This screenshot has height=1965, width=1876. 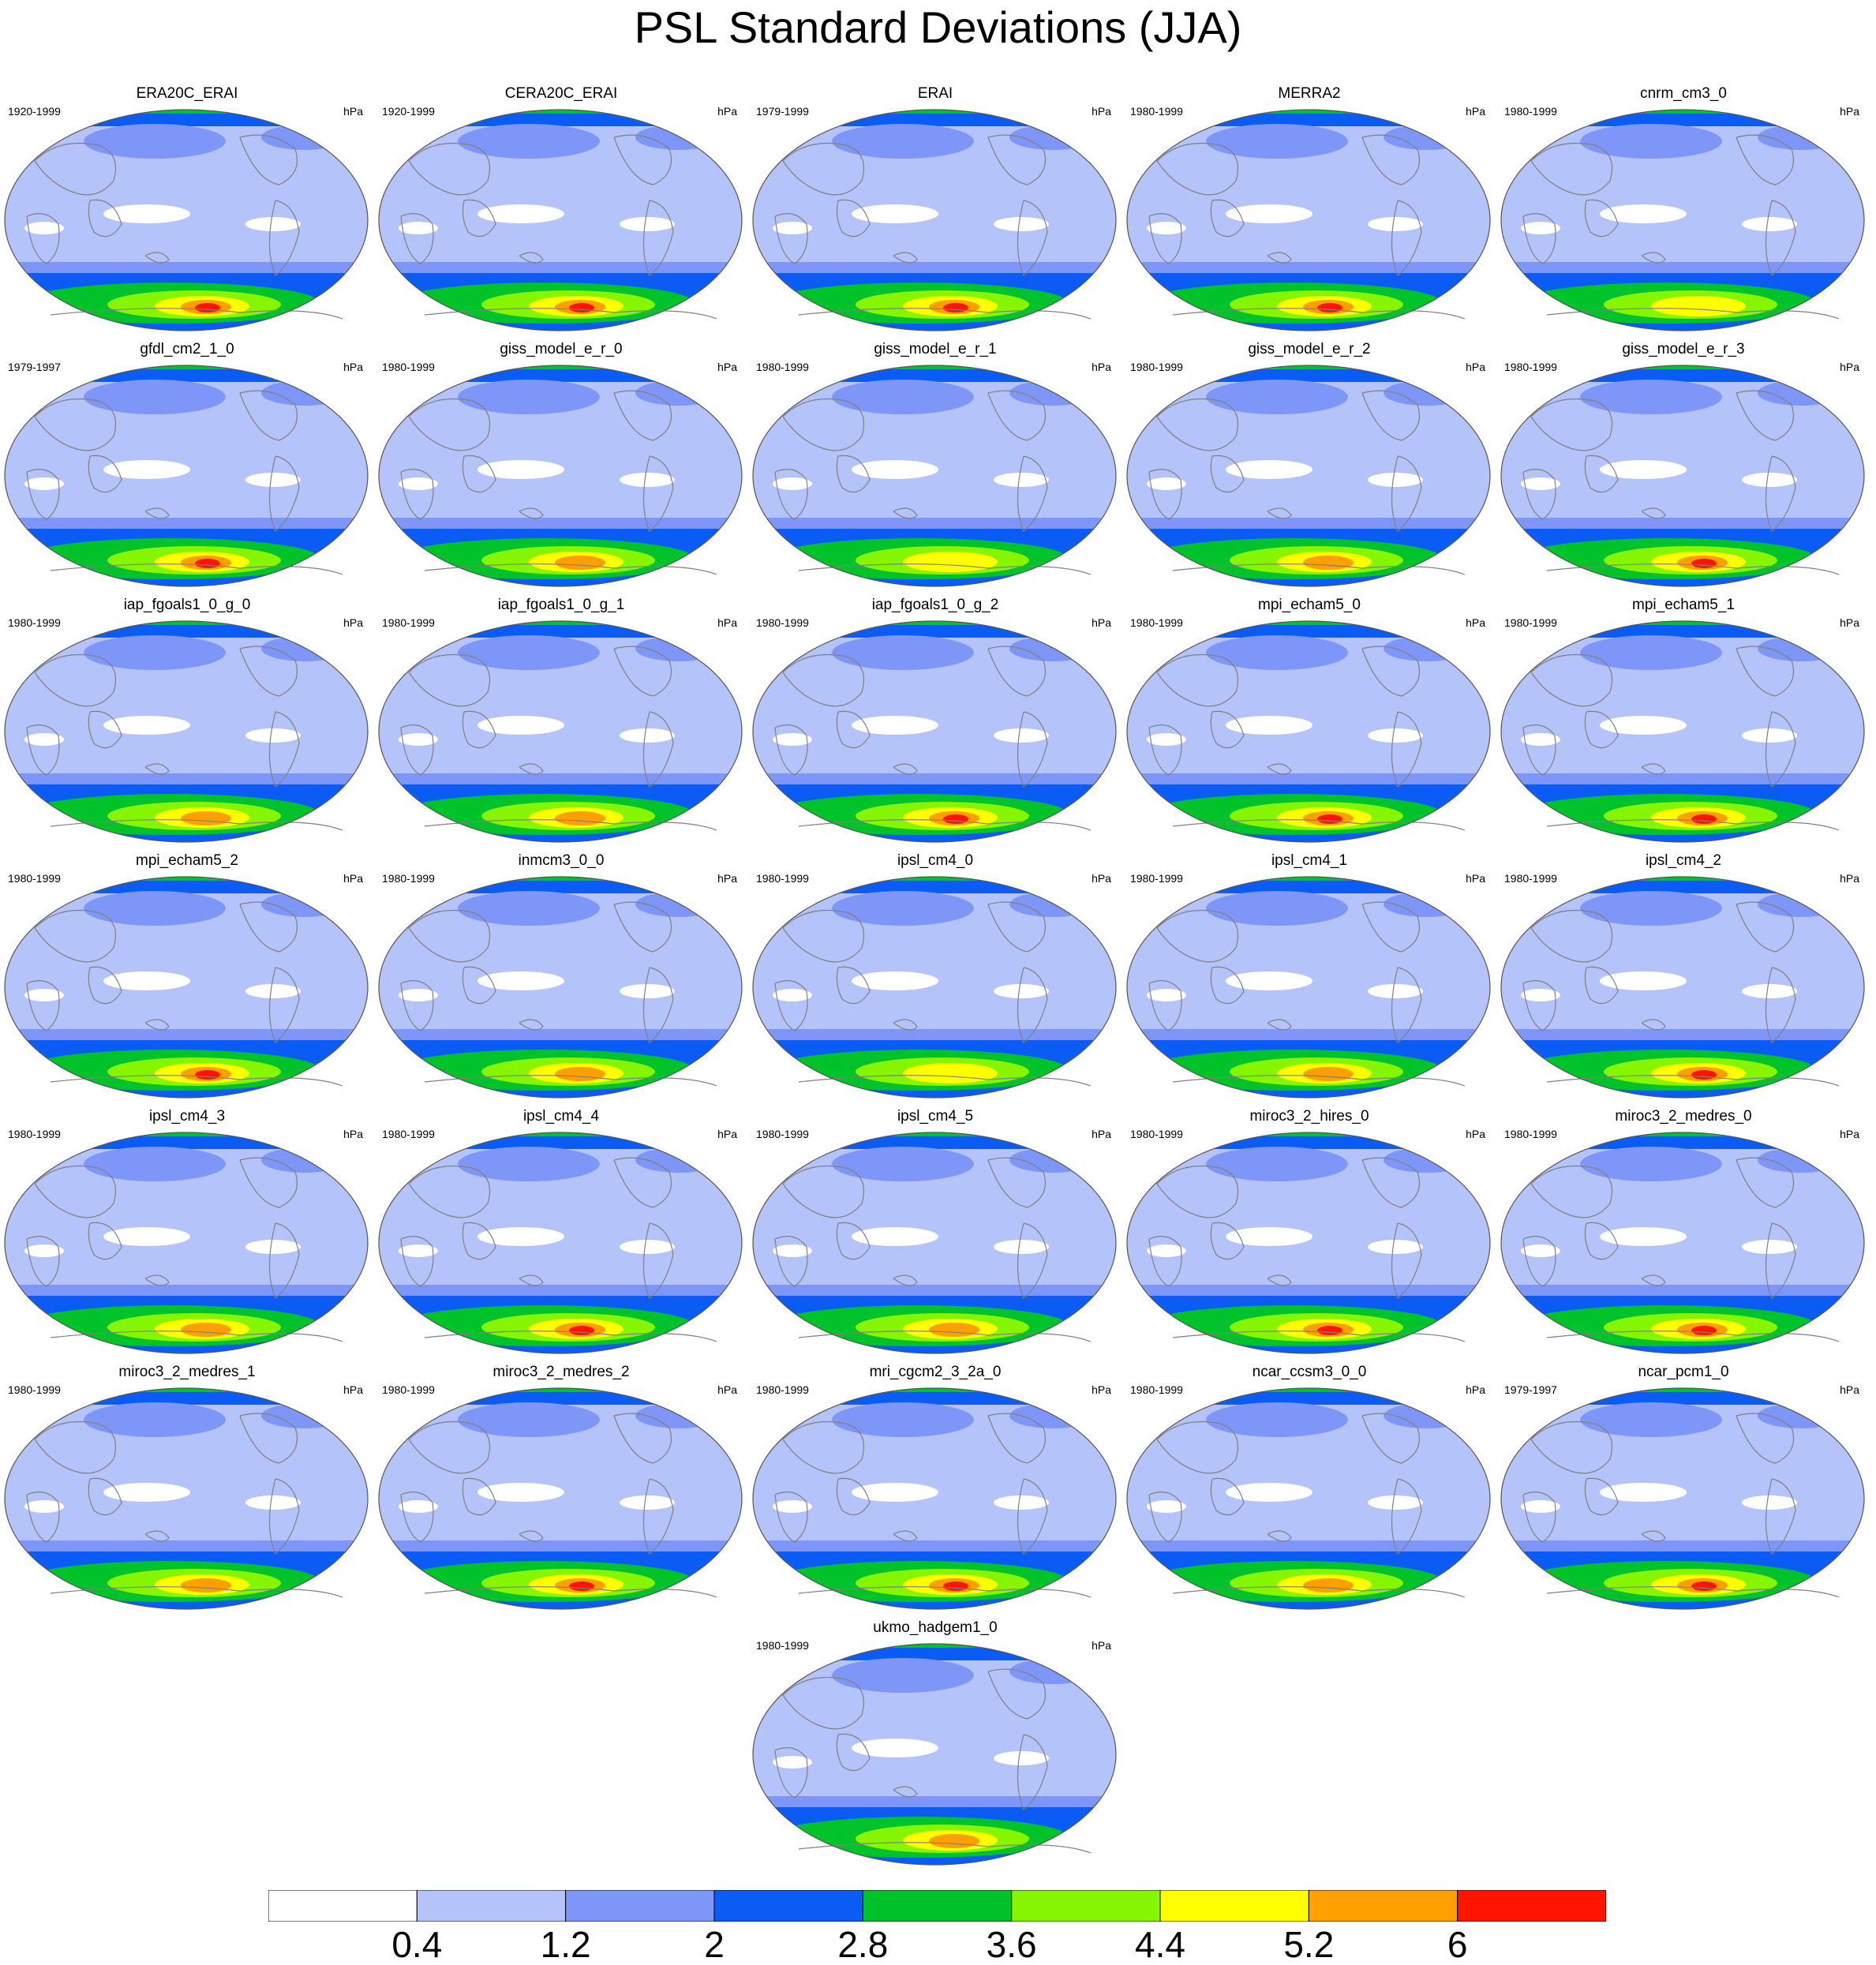 I want to click on panel-title: miroc3_2_hires_0, so click(x=1309, y=1116).